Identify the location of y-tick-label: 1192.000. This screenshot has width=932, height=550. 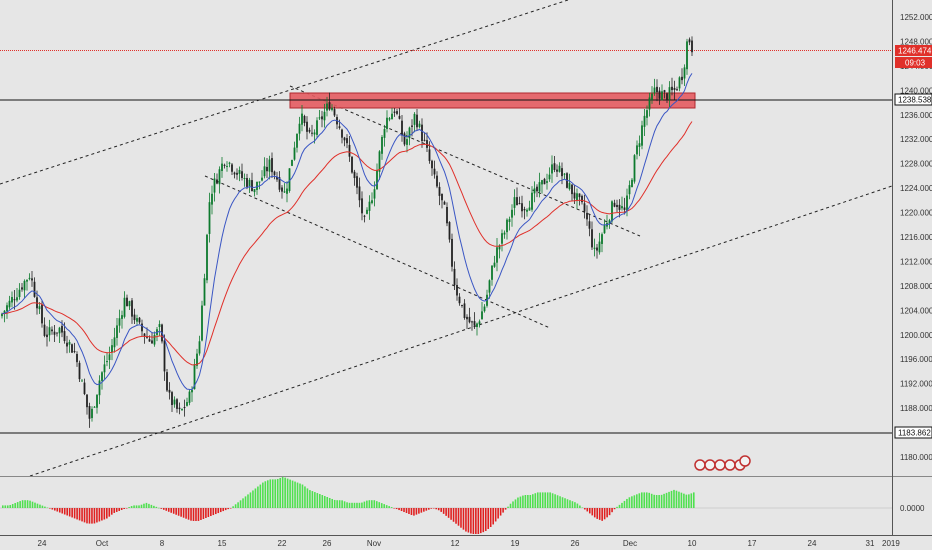
(916, 384).